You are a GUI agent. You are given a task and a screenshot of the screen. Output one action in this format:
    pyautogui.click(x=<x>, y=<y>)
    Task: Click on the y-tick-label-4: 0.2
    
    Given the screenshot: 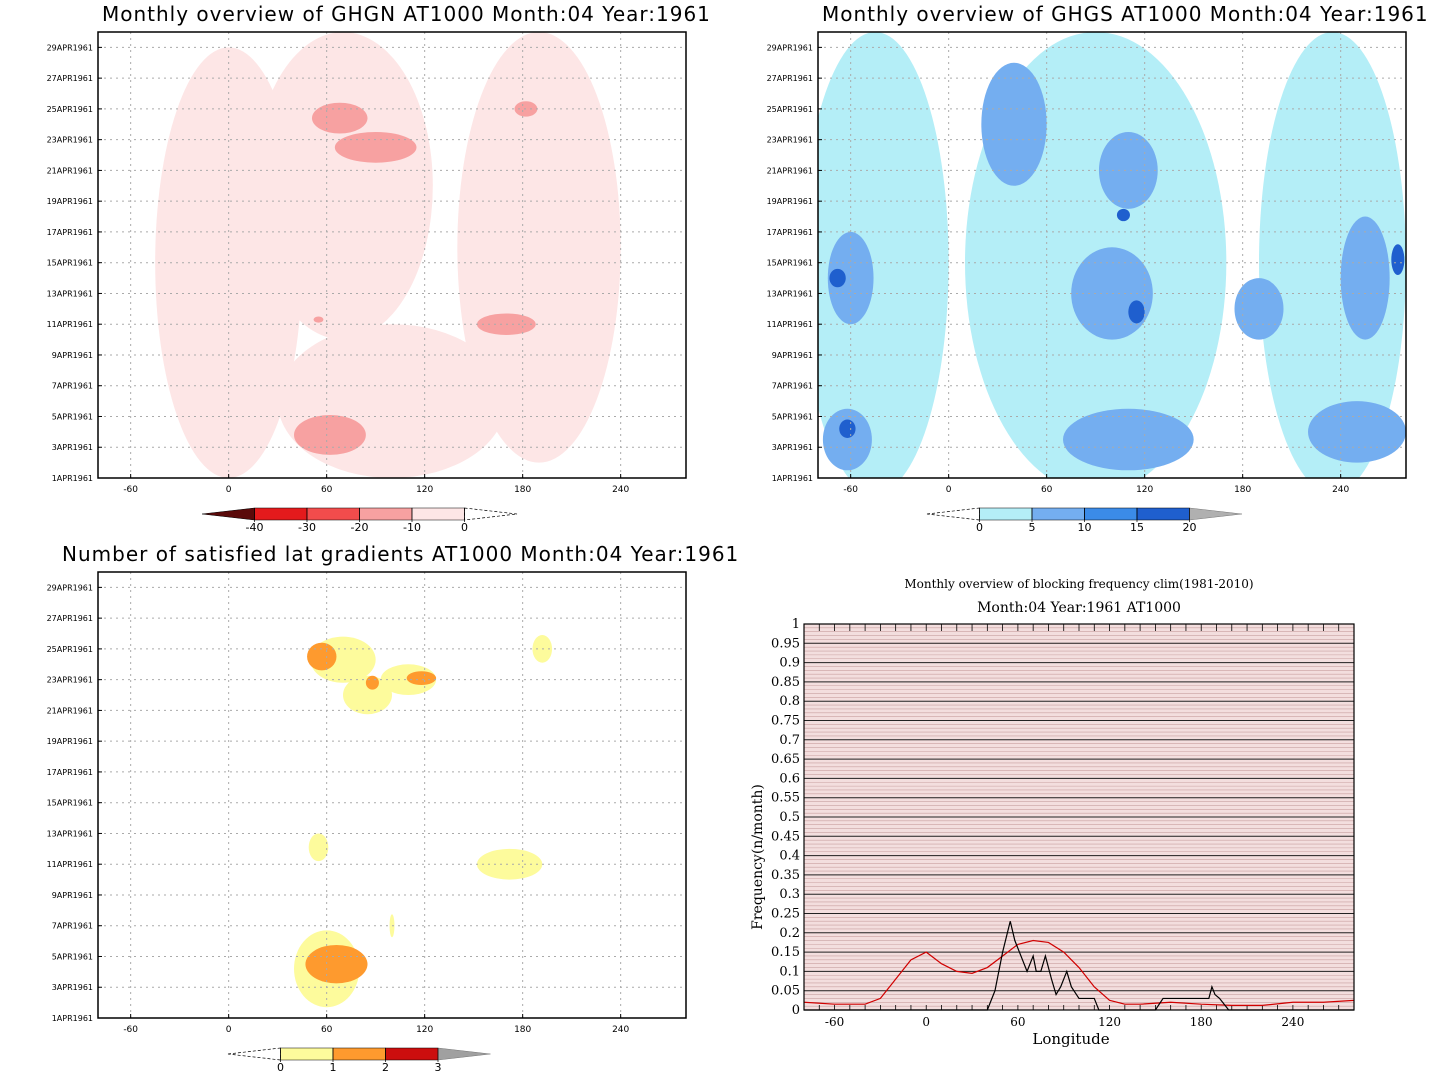 What is the action you would take?
    pyautogui.click(x=789, y=933)
    